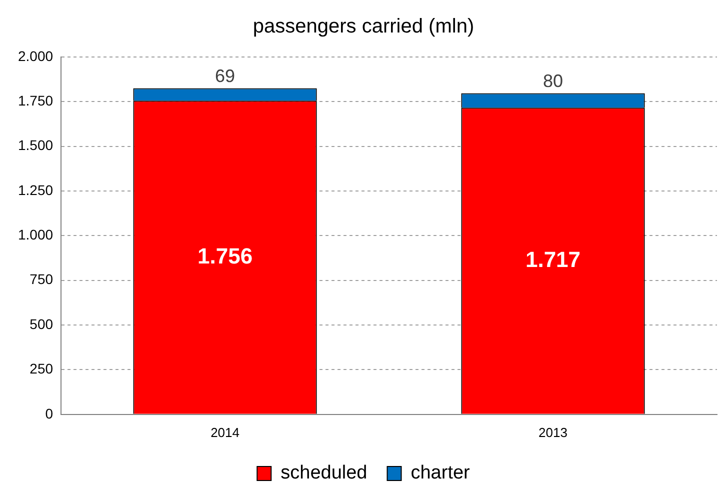  What do you see at coordinates (225, 432) in the screenshot?
I see `x-tick-label: 2014` at bounding box center [225, 432].